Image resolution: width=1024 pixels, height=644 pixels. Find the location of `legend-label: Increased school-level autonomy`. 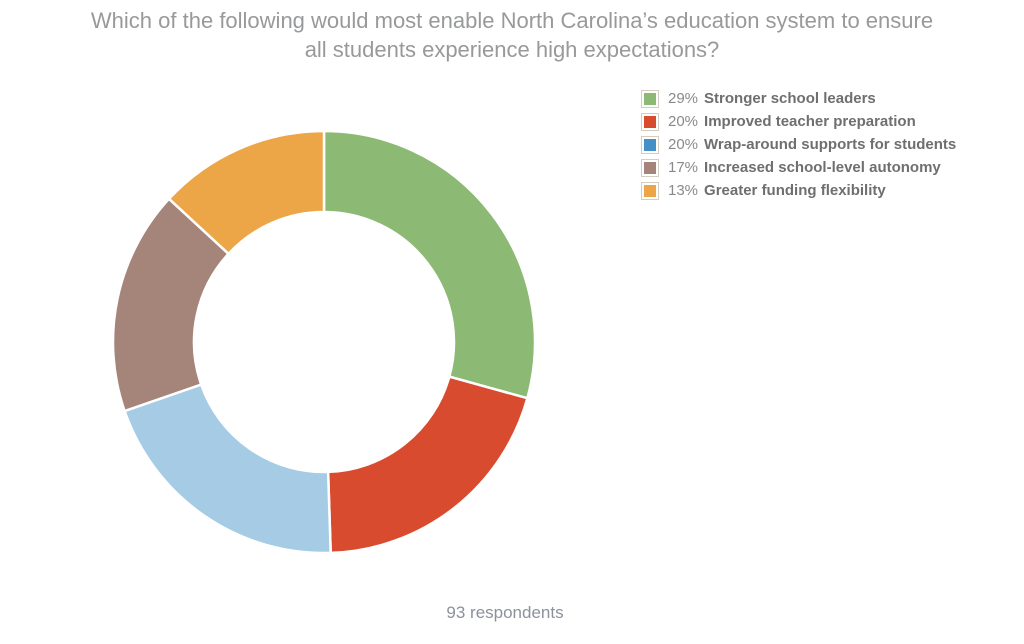

legend-label: Increased school-level autonomy is located at coordinates (822, 167).